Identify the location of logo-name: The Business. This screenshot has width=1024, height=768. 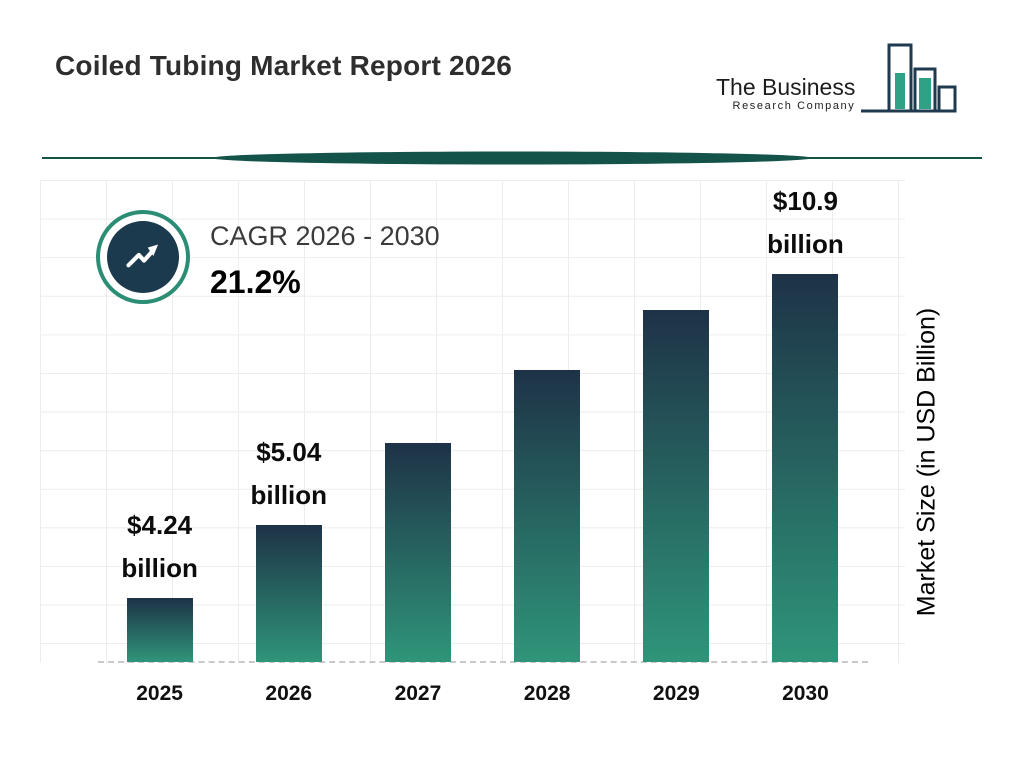
(786, 86).